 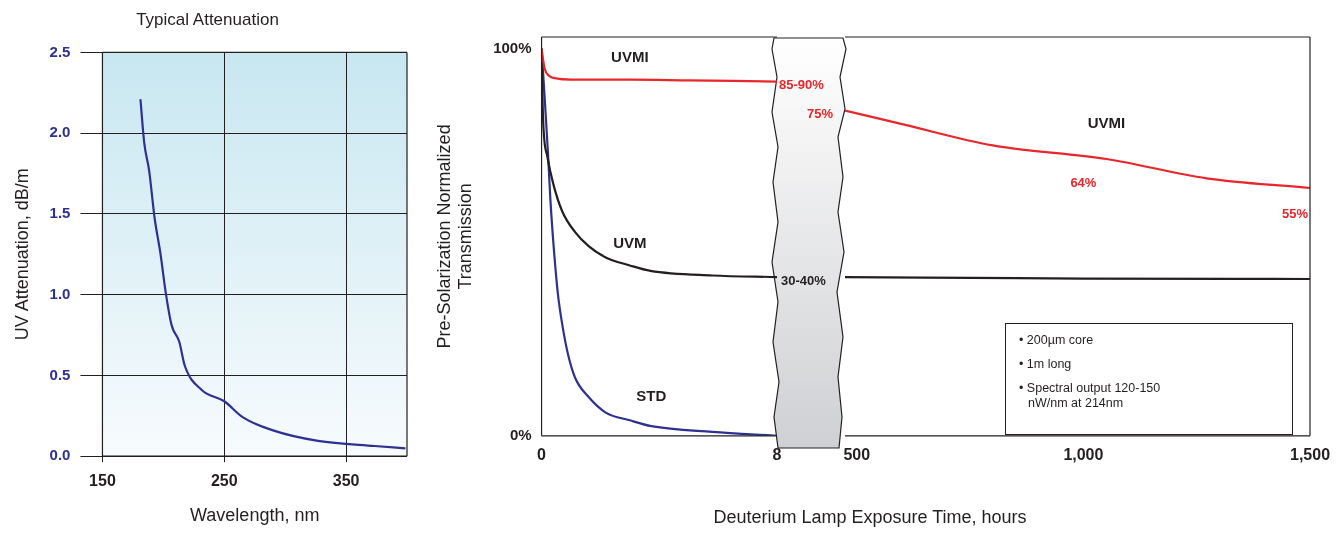 What do you see at coordinates (802, 85) in the screenshot?
I see `annotation: 85-90%` at bounding box center [802, 85].